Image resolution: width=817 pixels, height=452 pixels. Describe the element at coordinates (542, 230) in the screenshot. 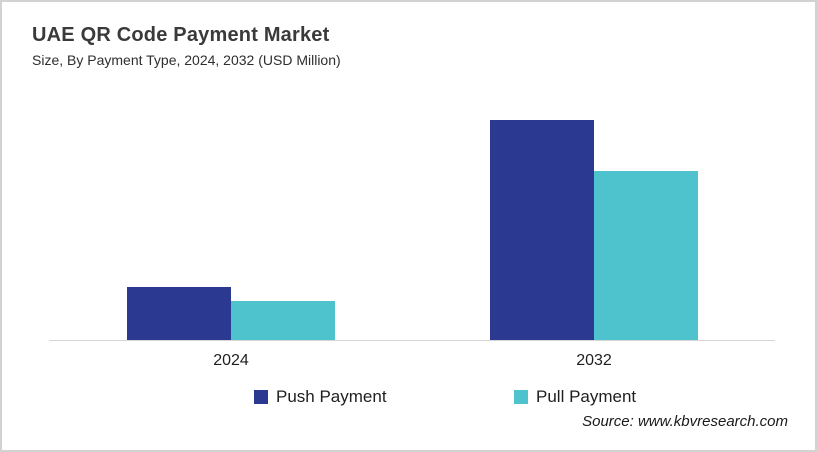

I see `bar-push-payment-2032` at that location.